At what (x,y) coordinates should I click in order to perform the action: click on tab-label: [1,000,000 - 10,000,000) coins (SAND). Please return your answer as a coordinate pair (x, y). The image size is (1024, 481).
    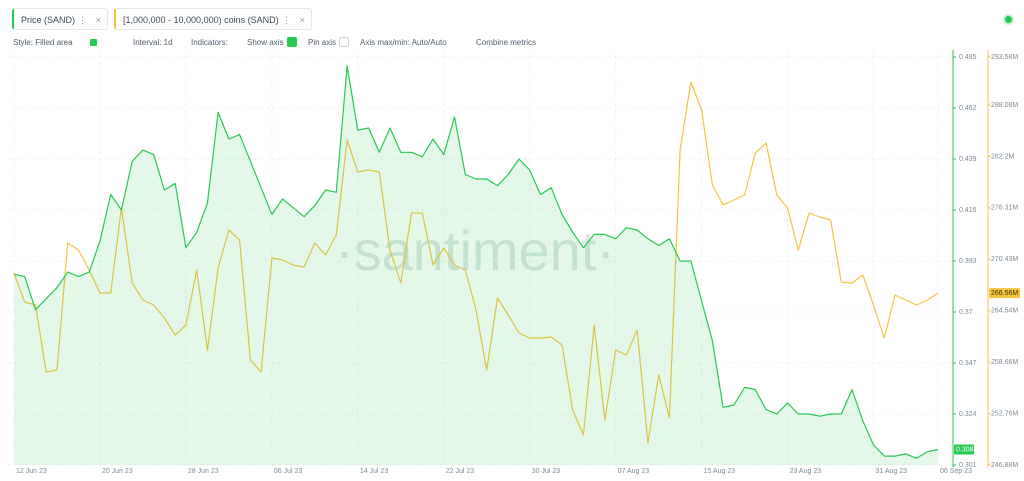
    Looking at the image, I should click on (201, 20).